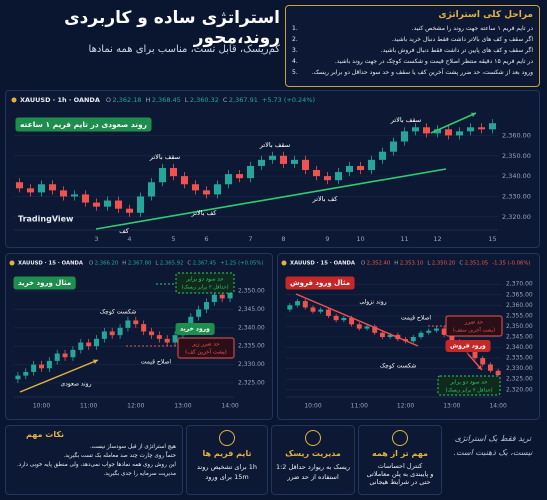  Describe the element at coordinates (147, 100) in the screenshot. I see `ohlc-label: H` at that location.